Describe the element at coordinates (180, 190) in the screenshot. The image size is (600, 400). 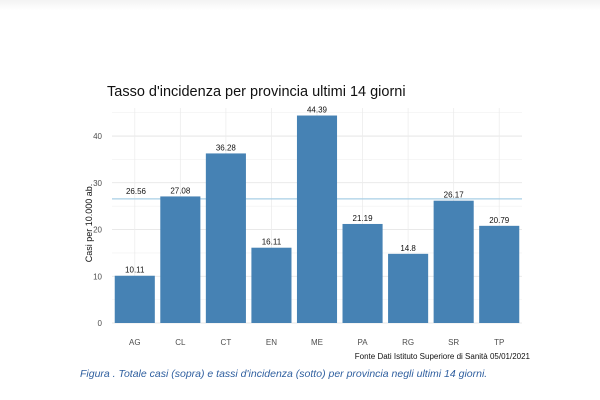
I see `bar-value-label: 27.08` at that location.